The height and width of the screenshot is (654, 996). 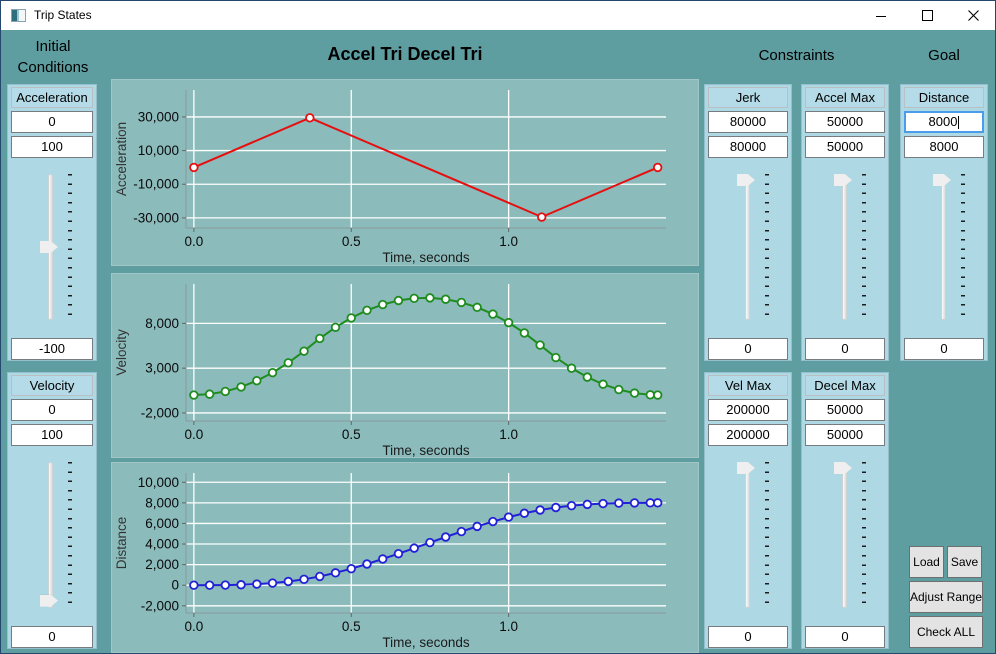 What do you see at coordinates (748, 122) in the screenshot?
I see `jerk-value-input: 80000` at bounding box center [748, 122].